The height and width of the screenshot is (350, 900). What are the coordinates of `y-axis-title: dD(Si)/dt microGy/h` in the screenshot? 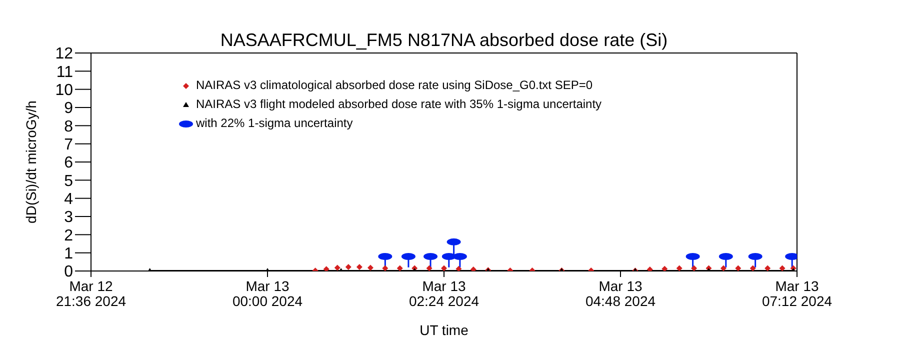 It's located at (30, 162).